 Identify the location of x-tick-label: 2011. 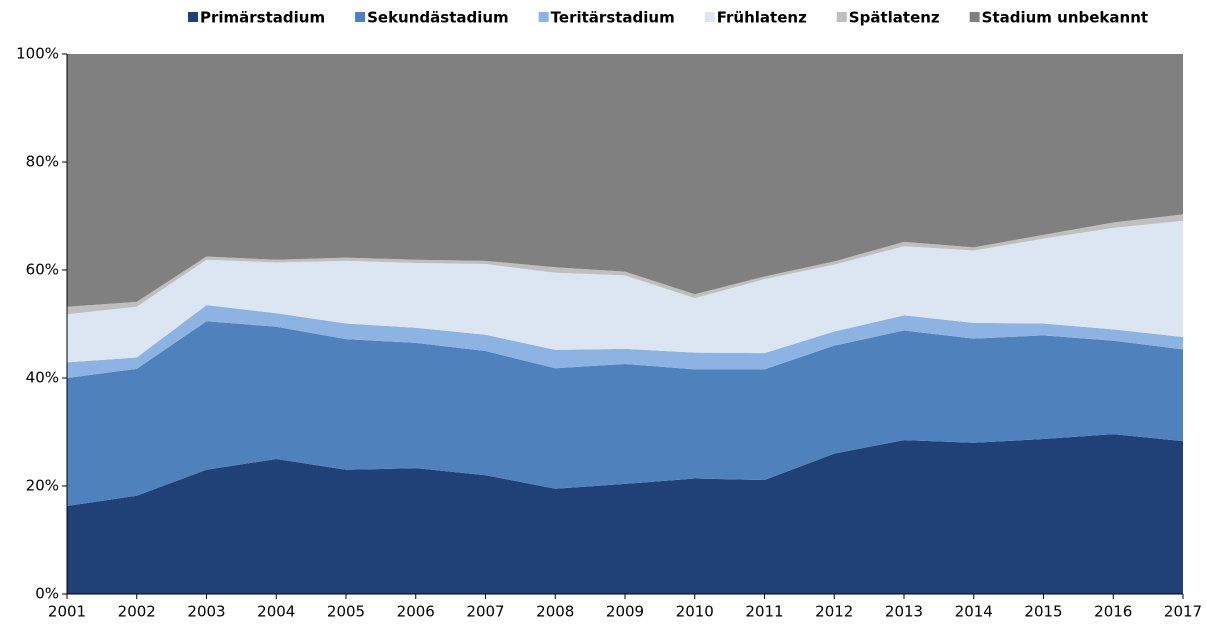
(764, 612).